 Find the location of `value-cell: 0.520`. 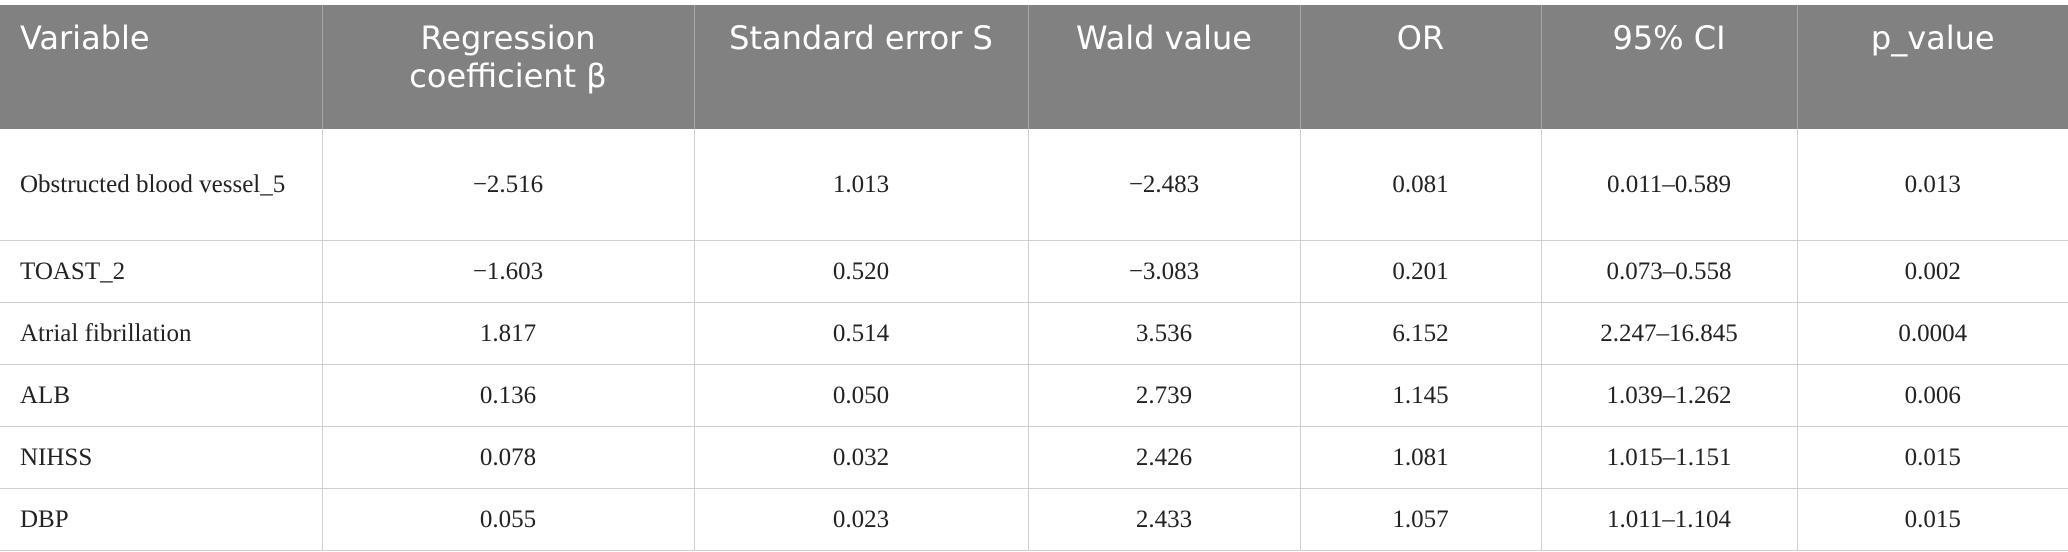

value-cell: 0.520 is located at coordinates (860, 271).